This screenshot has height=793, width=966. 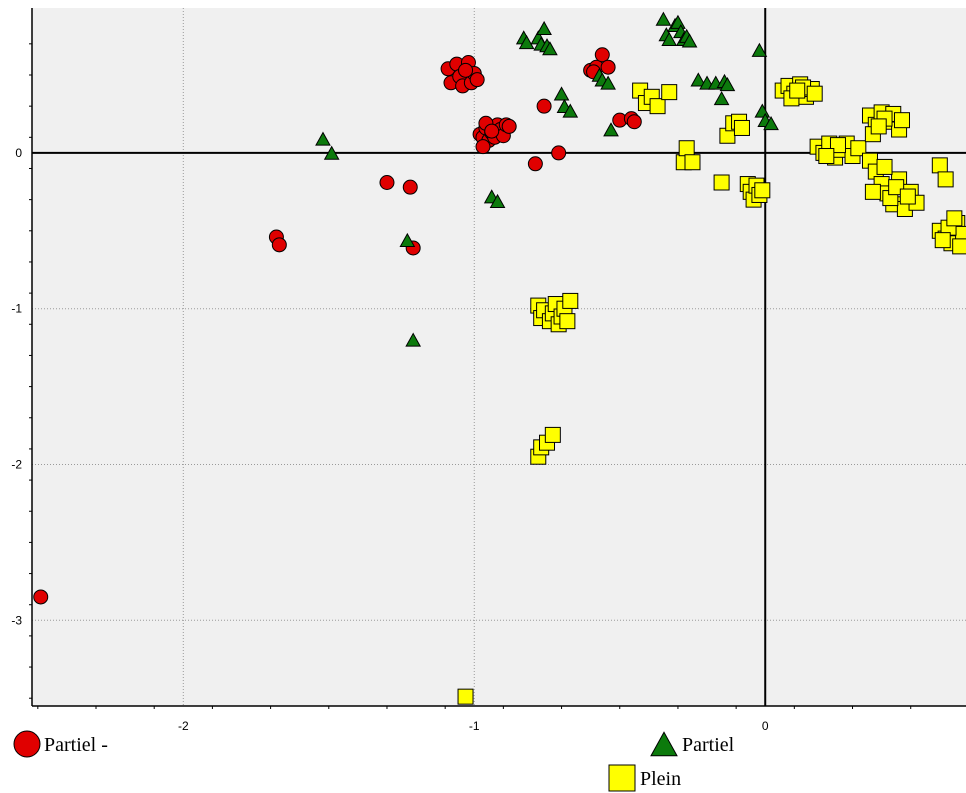 What do you see at coordinates (16, 620) in the screenshot?
I see `y-tick-label: -3` at bounding box center [16, 620].